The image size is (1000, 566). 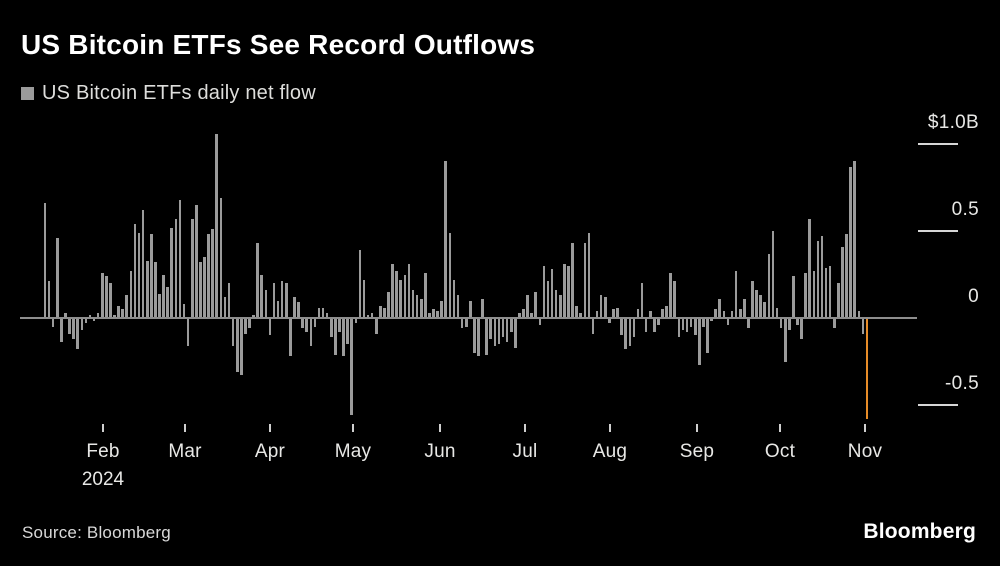 I want to click on x-axis-month-label: Jul, so click(x=525, y=451).